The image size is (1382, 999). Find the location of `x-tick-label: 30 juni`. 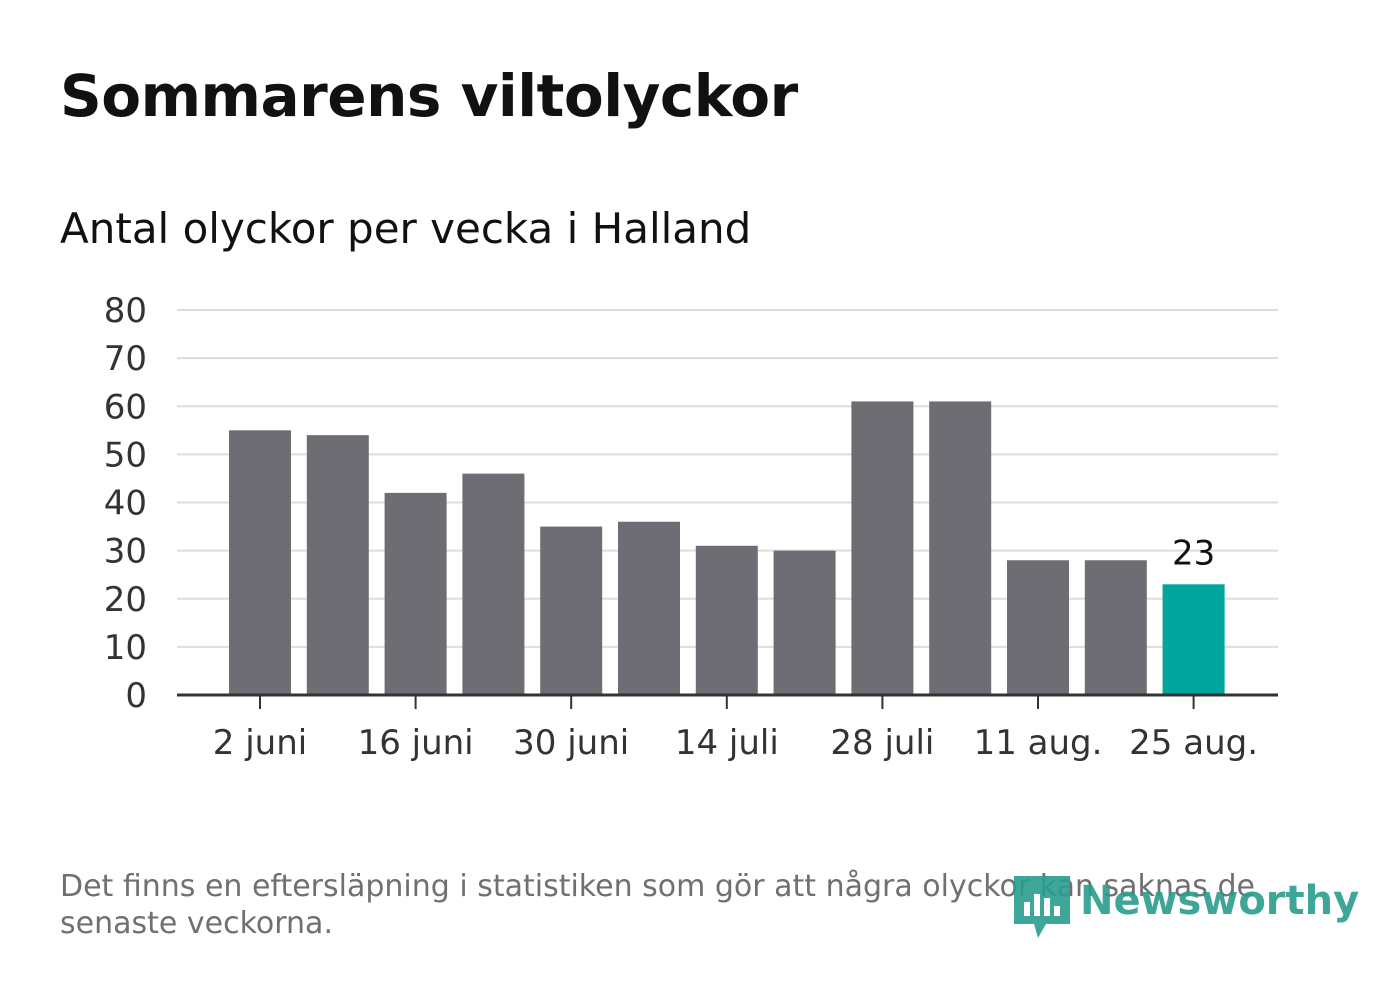

x-tick-label: 30 juni is located at coordinates (571, 743).